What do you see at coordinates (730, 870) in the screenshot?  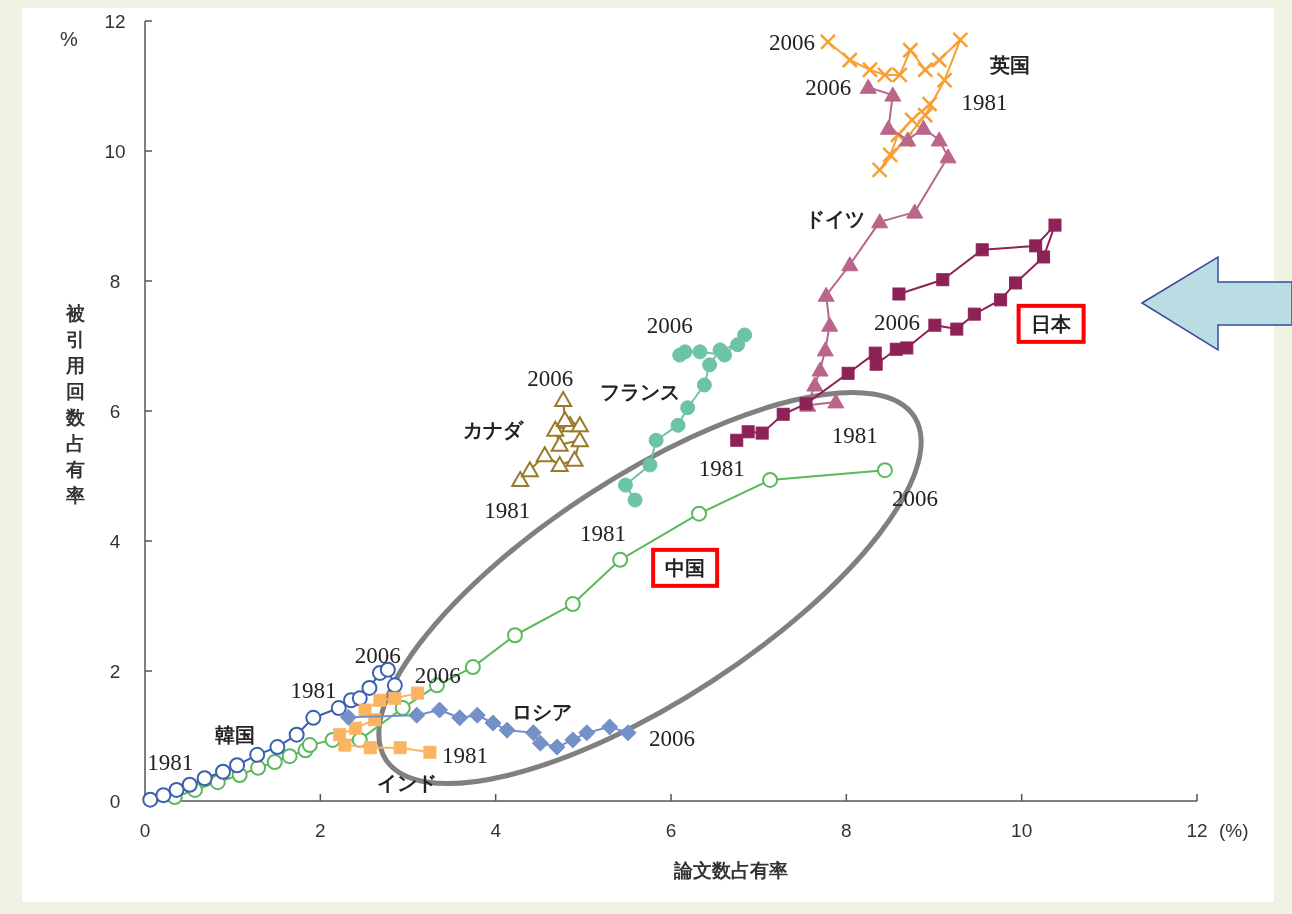 I see `x-axis-title: 論文数占有率` at bounding box center [730, 870].